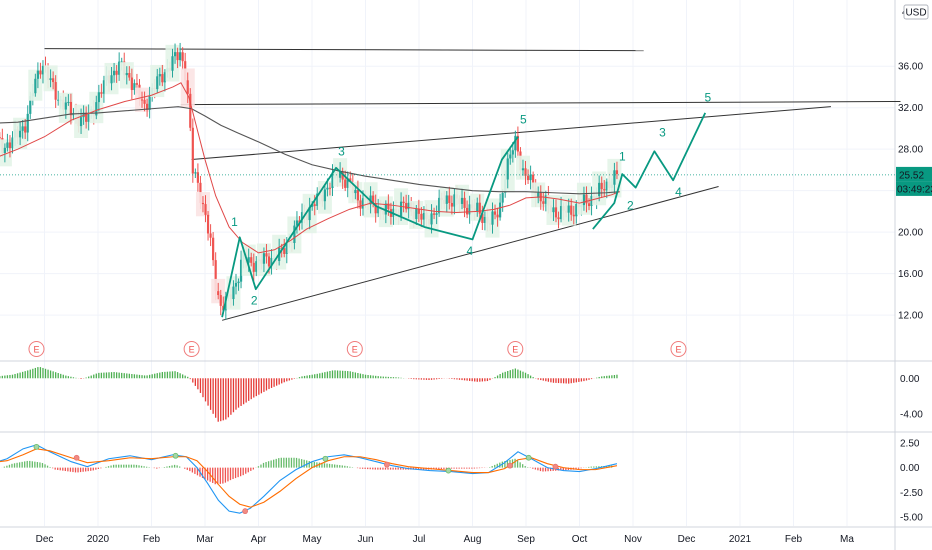  What do you see at coordinates (649, 171) in the screenshot?
I see `wave-path` at bounding box center [649, 171].